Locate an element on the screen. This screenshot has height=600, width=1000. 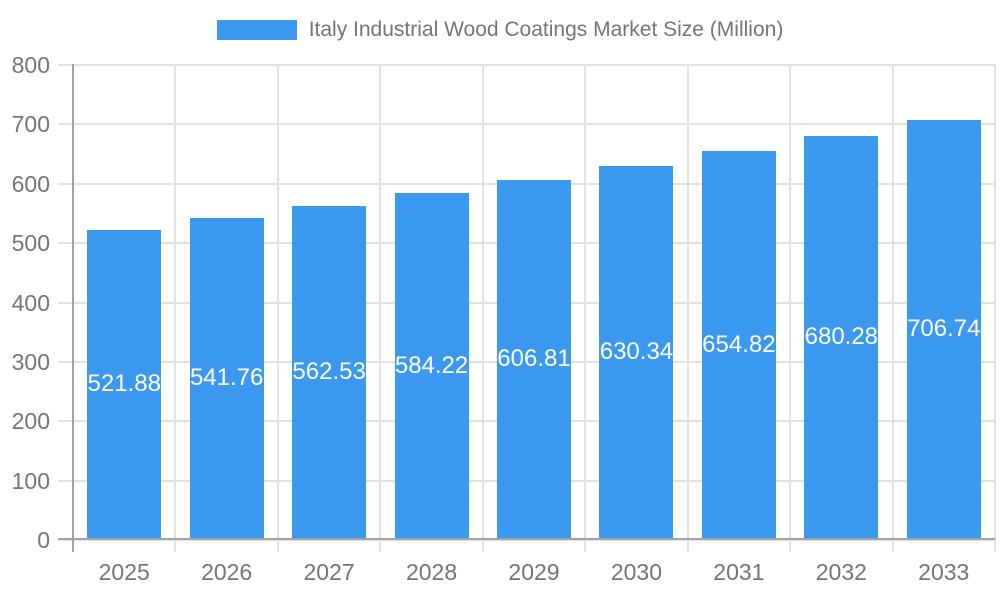
legend-swatch is located at coordinates (256, 30).